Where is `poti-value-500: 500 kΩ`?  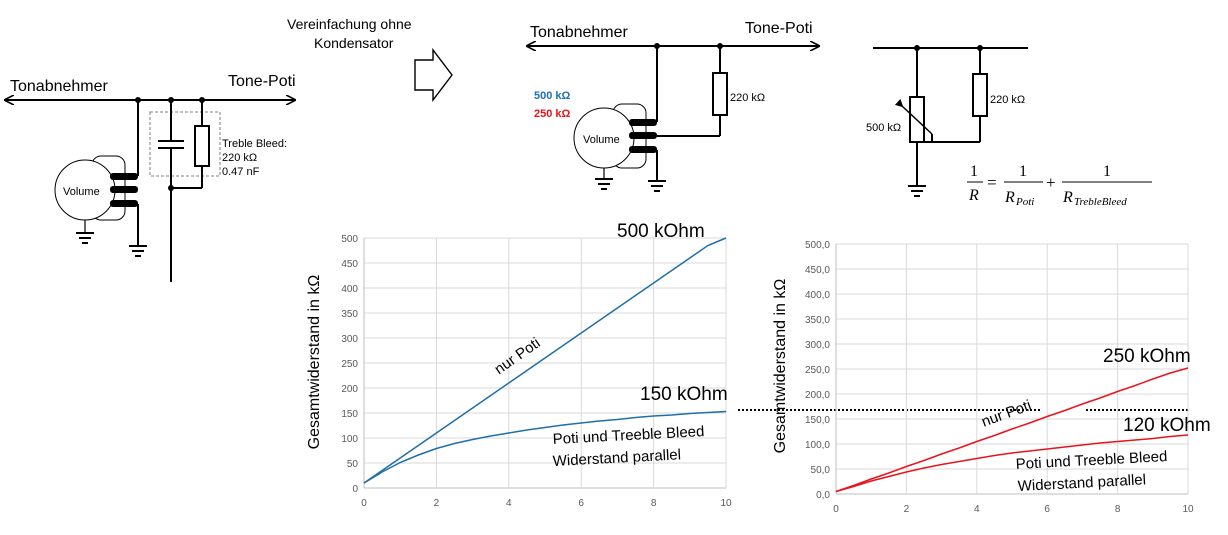
poti-value-500: 500 kΩ is located at coordinates (552, 96).